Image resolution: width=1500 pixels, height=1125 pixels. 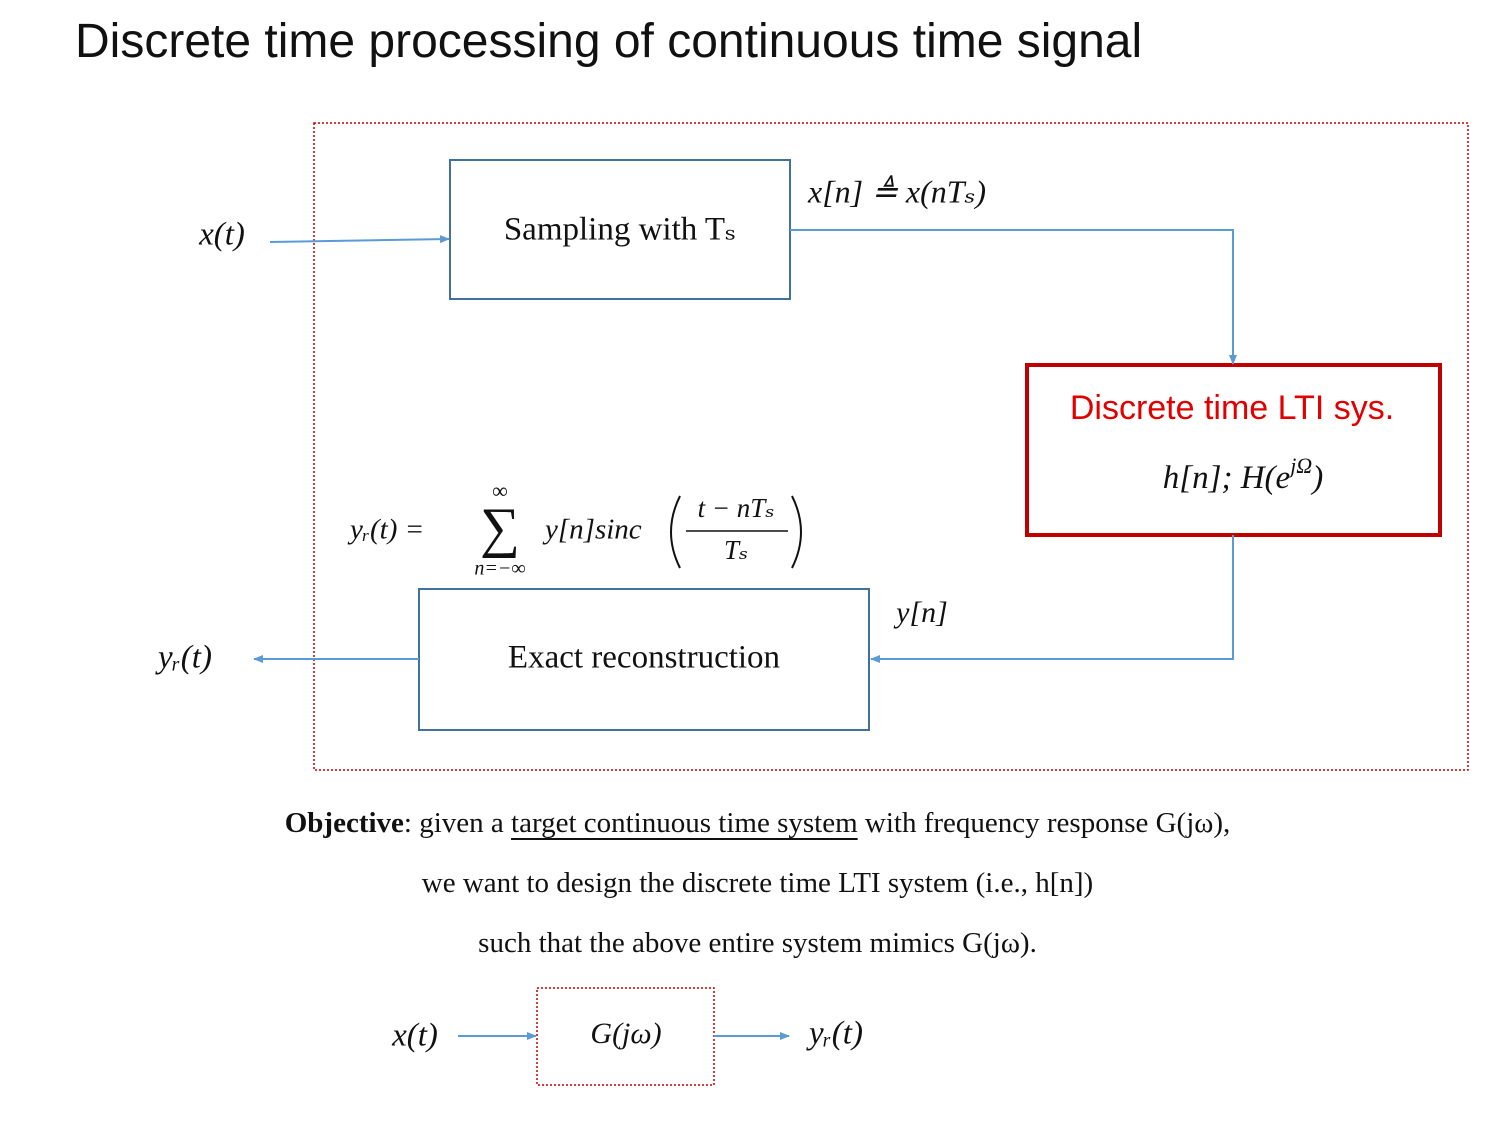 What do you see at coordinates (684, 823) in the screenshot?
I see `objective-underlined: target continuous time system` at bounding box center [684, 823].